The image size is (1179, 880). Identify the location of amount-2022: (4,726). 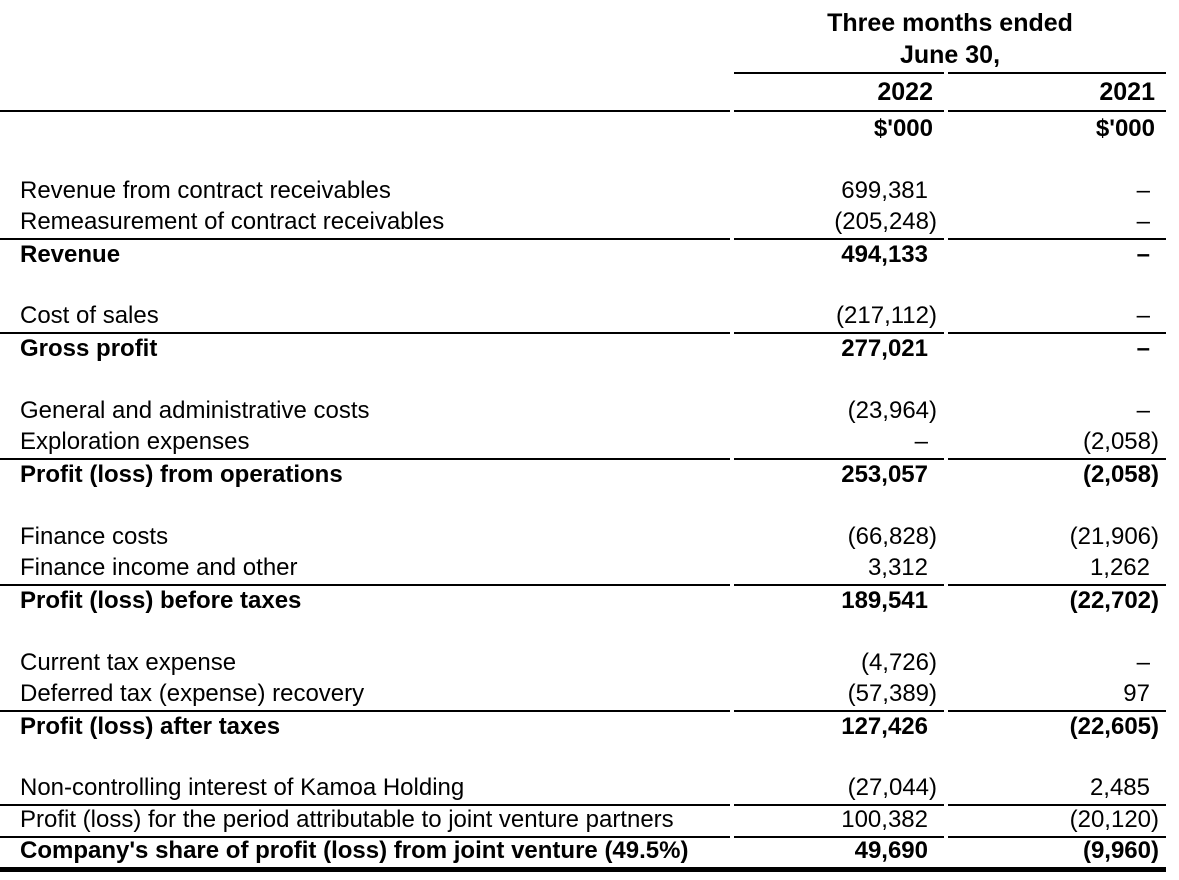
(838, 663).